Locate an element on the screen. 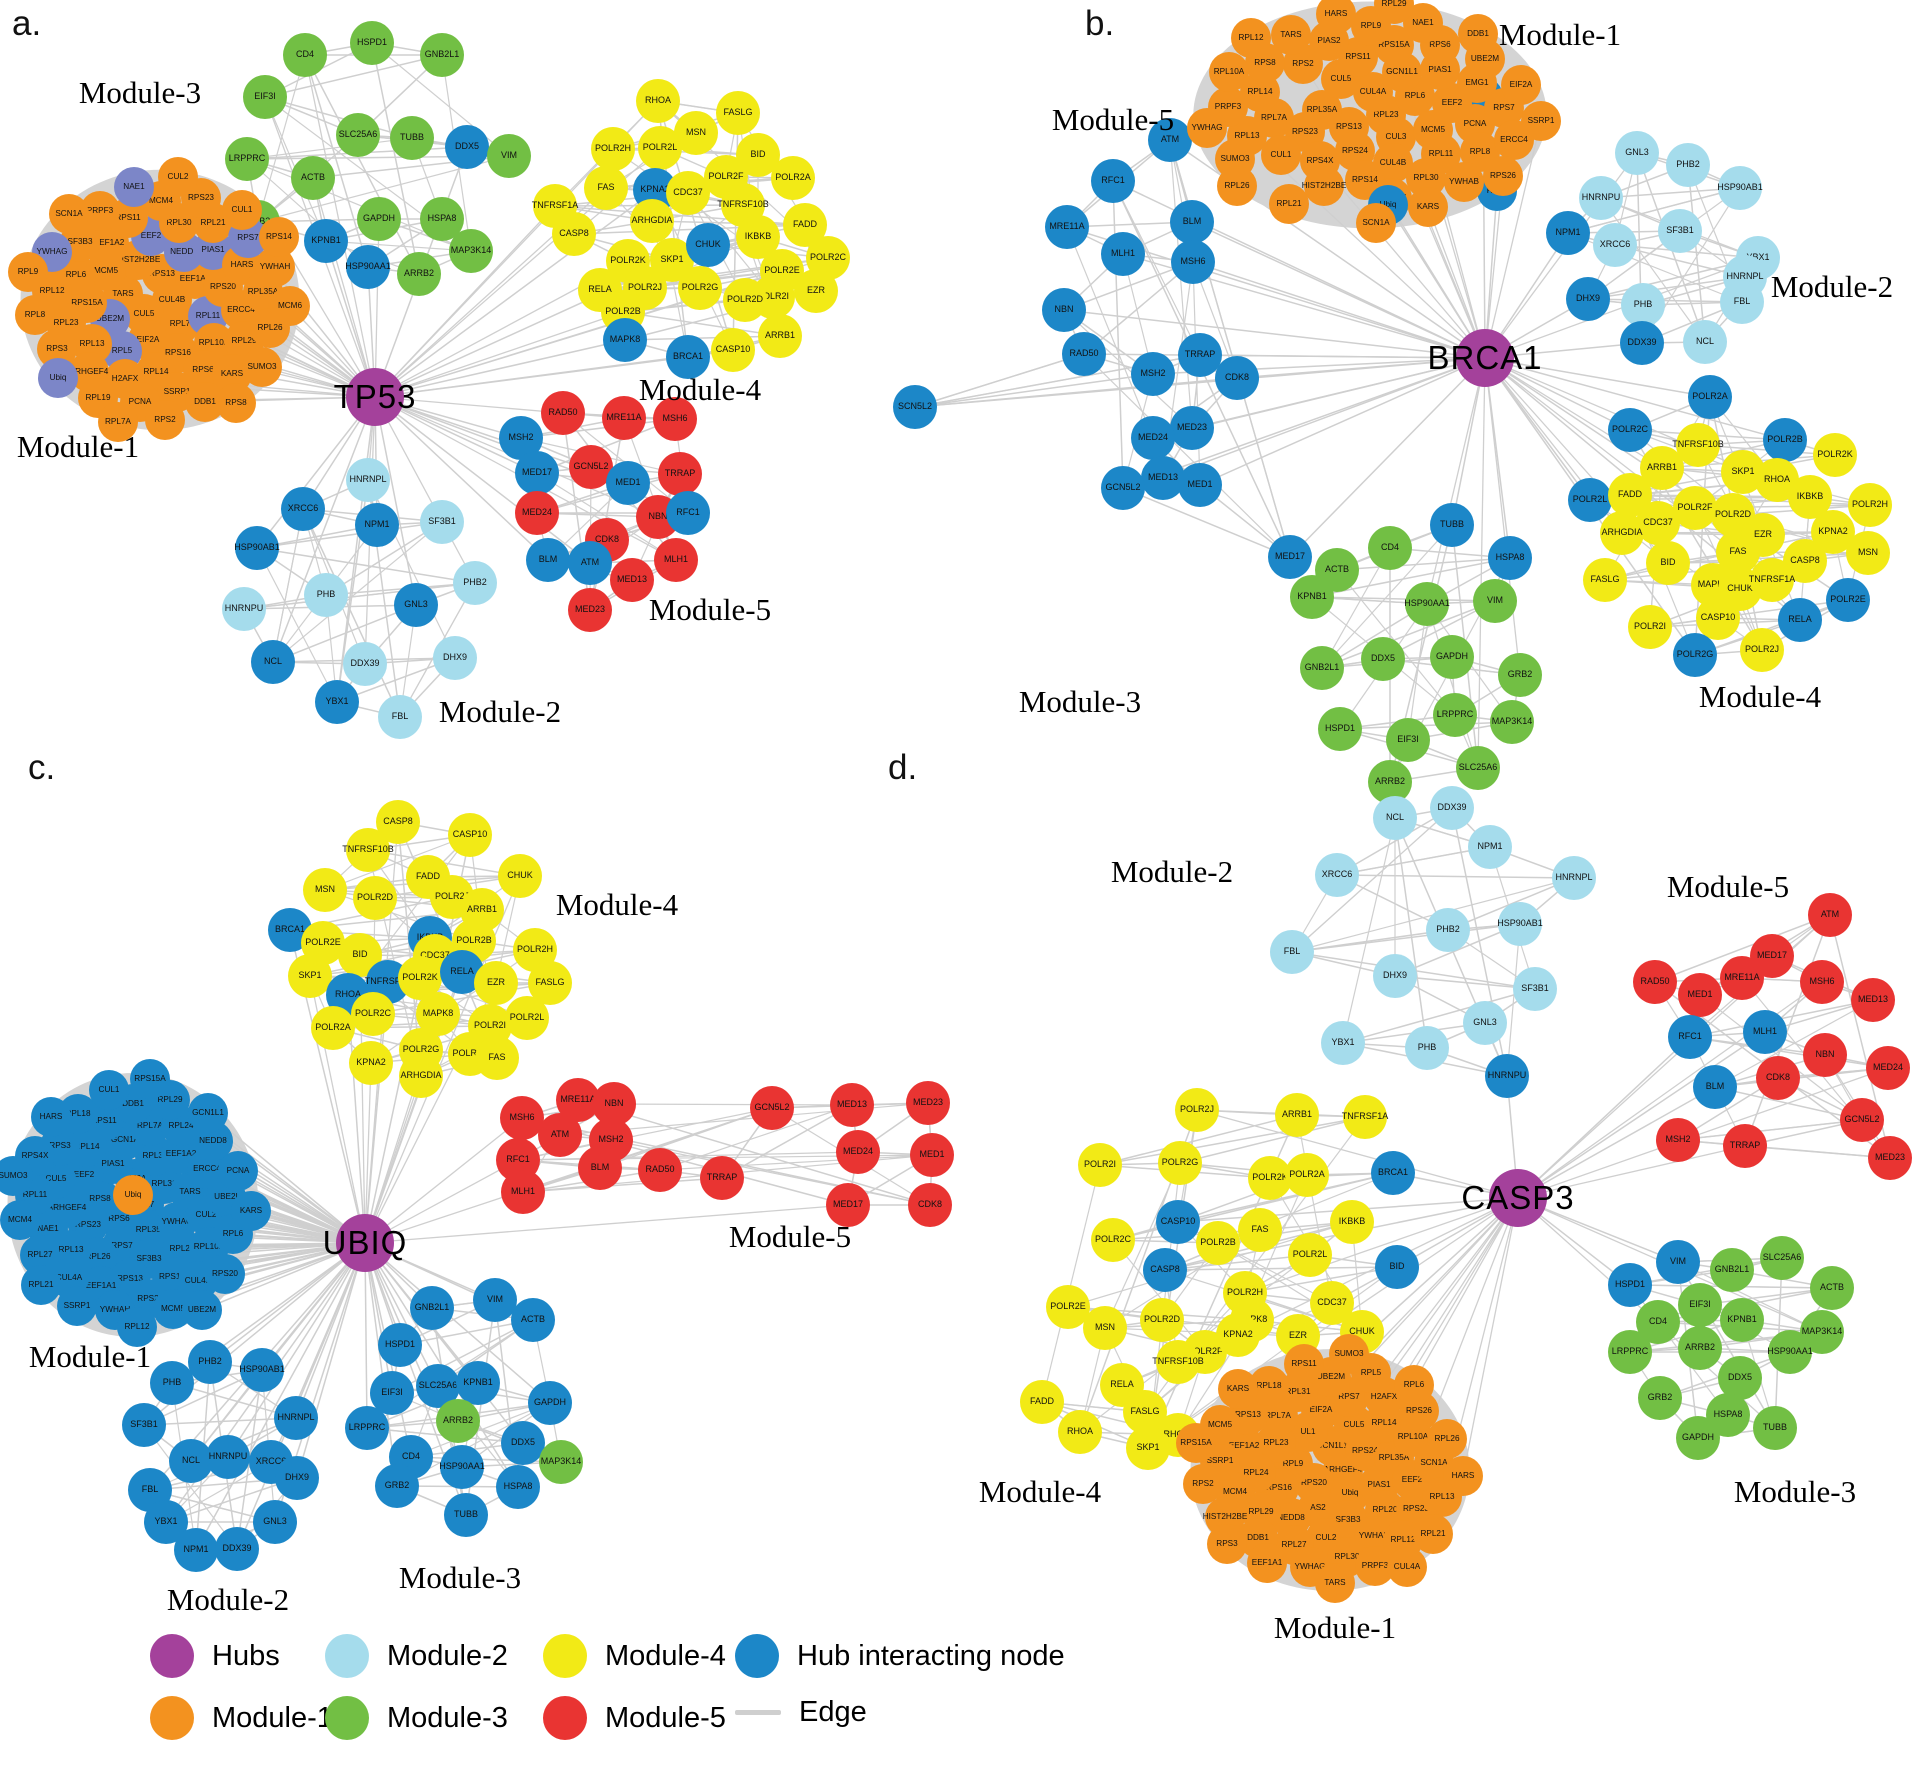  node-SUMO3: SUMO3 is located at coordinates (1349, 1354).